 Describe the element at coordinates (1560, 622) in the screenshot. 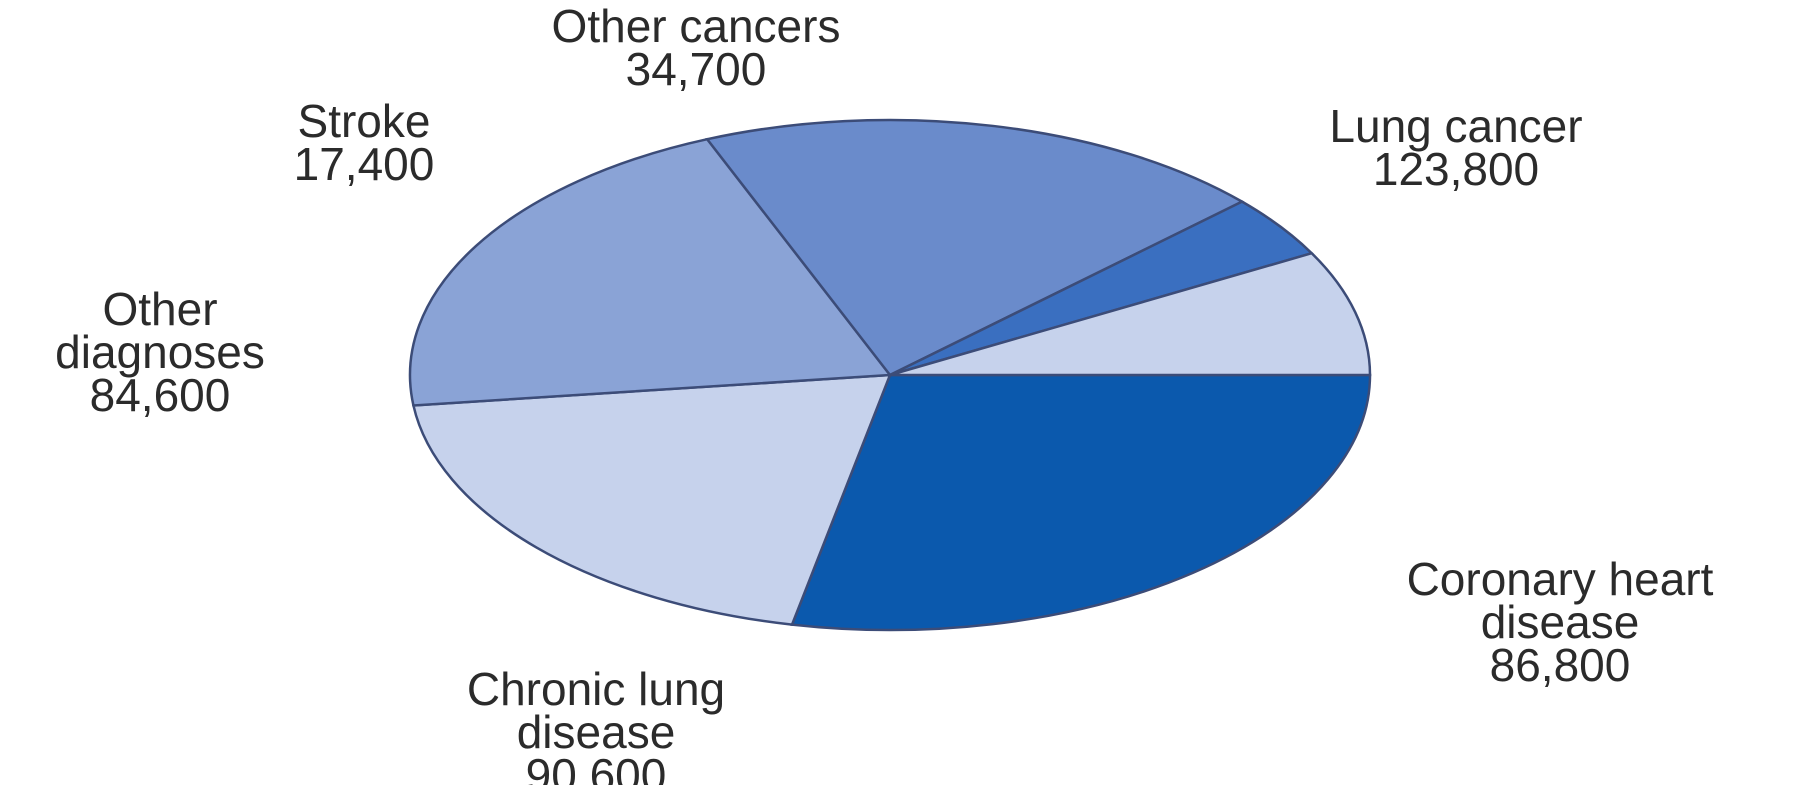

I see `slice-name-coronary-heart-disease: disease` at that location.